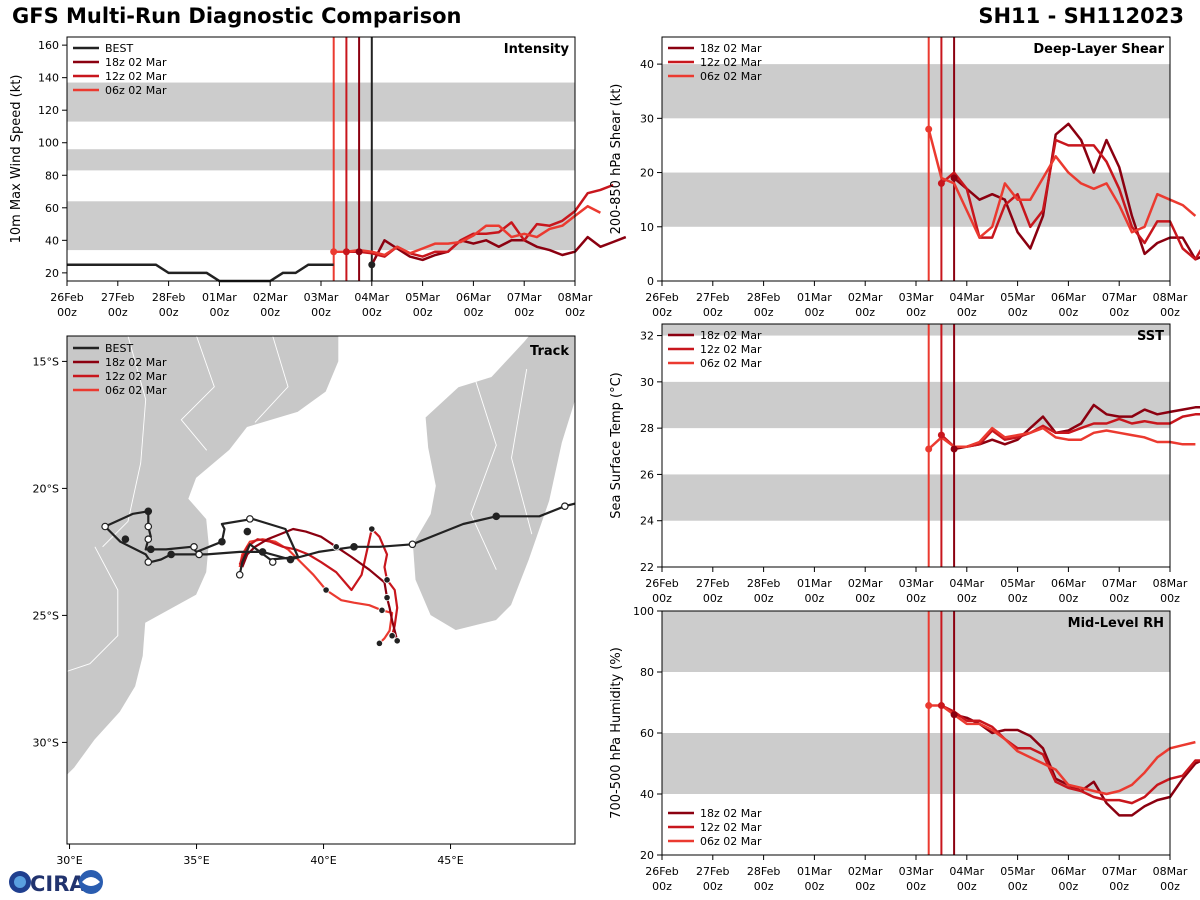  I want to click on intensity-xtick-date: 08Mar, so click(575, 297).